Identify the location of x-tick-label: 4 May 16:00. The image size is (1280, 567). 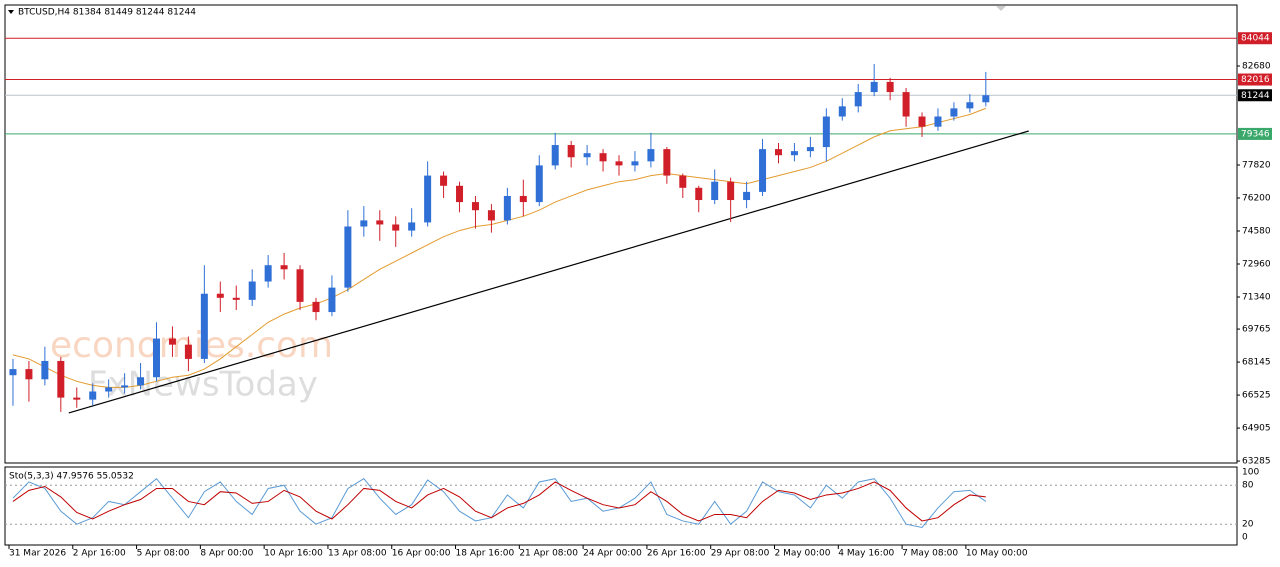
(866, 554).